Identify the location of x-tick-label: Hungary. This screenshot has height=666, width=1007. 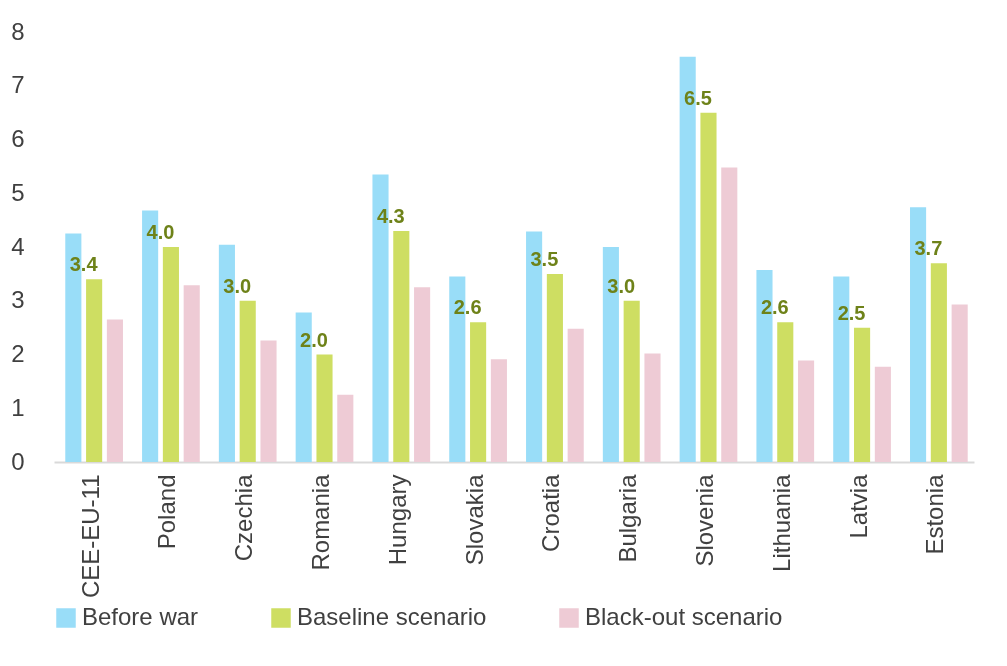
(397, 520).